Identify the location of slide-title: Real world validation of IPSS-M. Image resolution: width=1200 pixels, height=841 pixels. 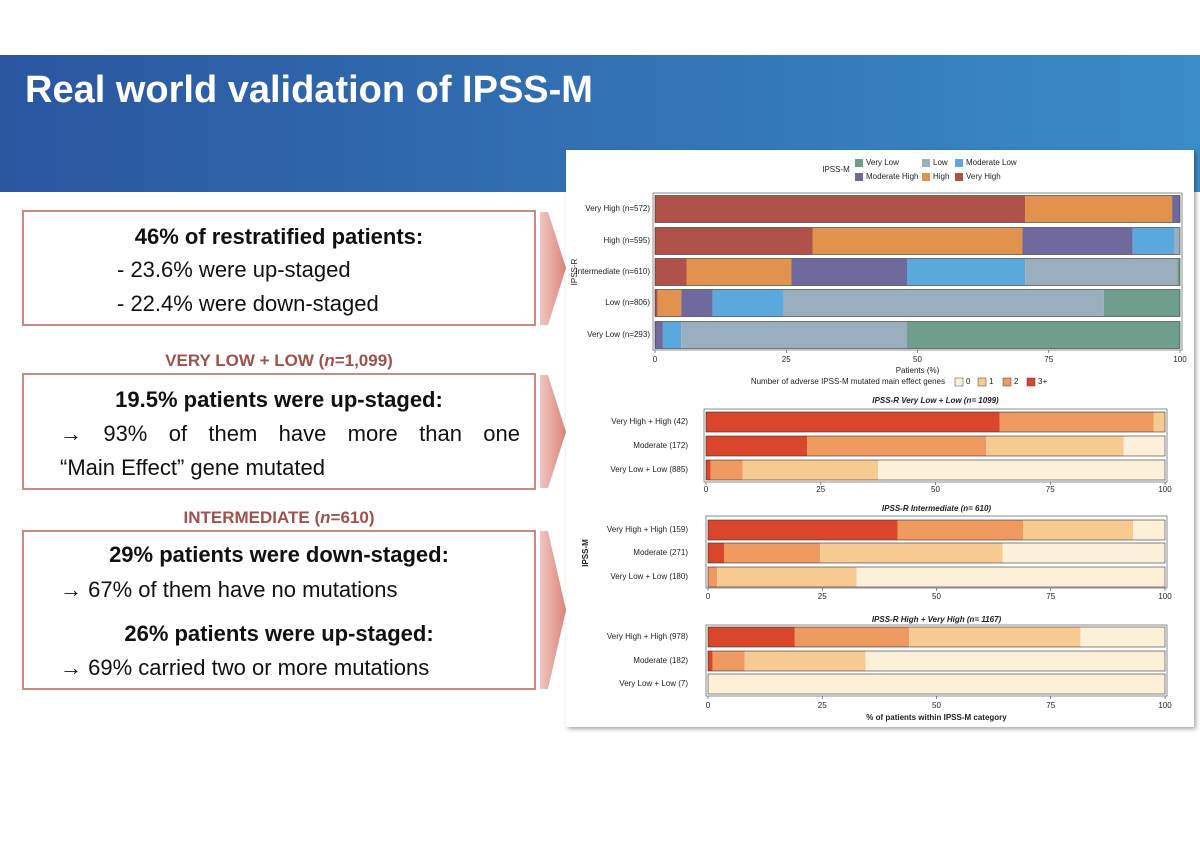
(309, 90).